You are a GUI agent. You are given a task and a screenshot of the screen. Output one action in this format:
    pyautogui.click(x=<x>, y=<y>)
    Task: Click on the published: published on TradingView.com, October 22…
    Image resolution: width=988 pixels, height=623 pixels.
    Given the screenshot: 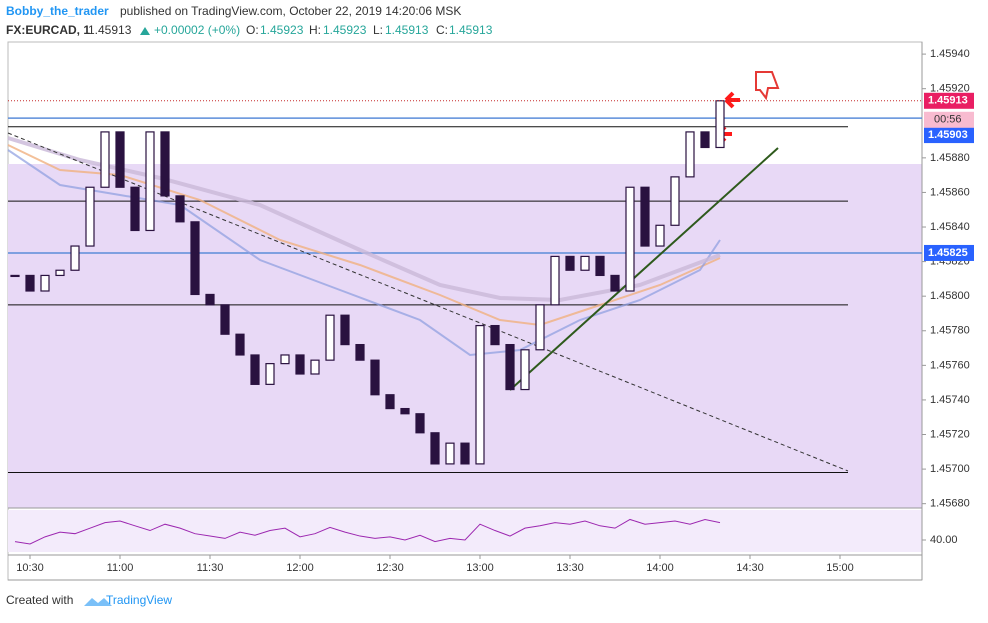 What is the action you would take?
    pyautogui.click(x=290, y=11)
    